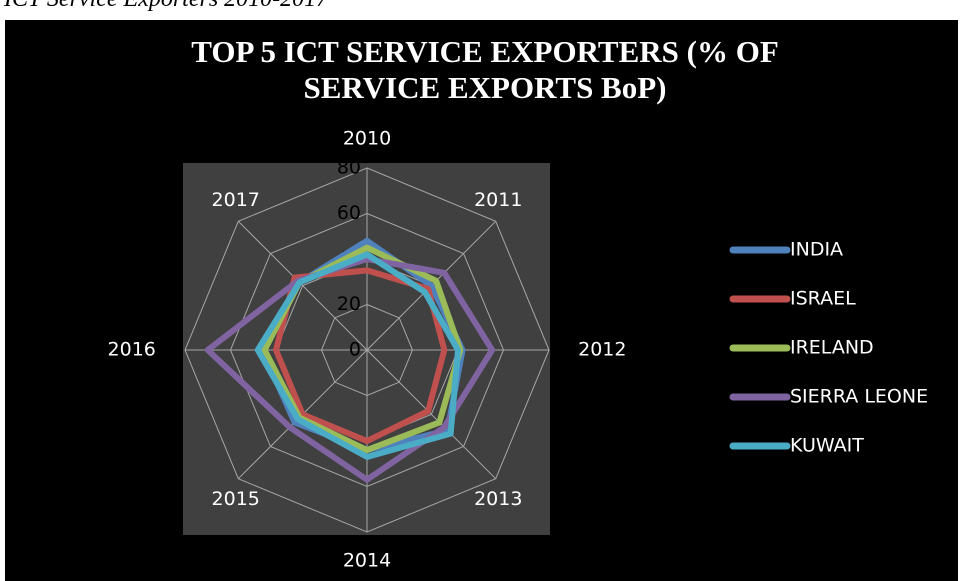  I want to click on radial-tick-label: 60, so click(349, 213).